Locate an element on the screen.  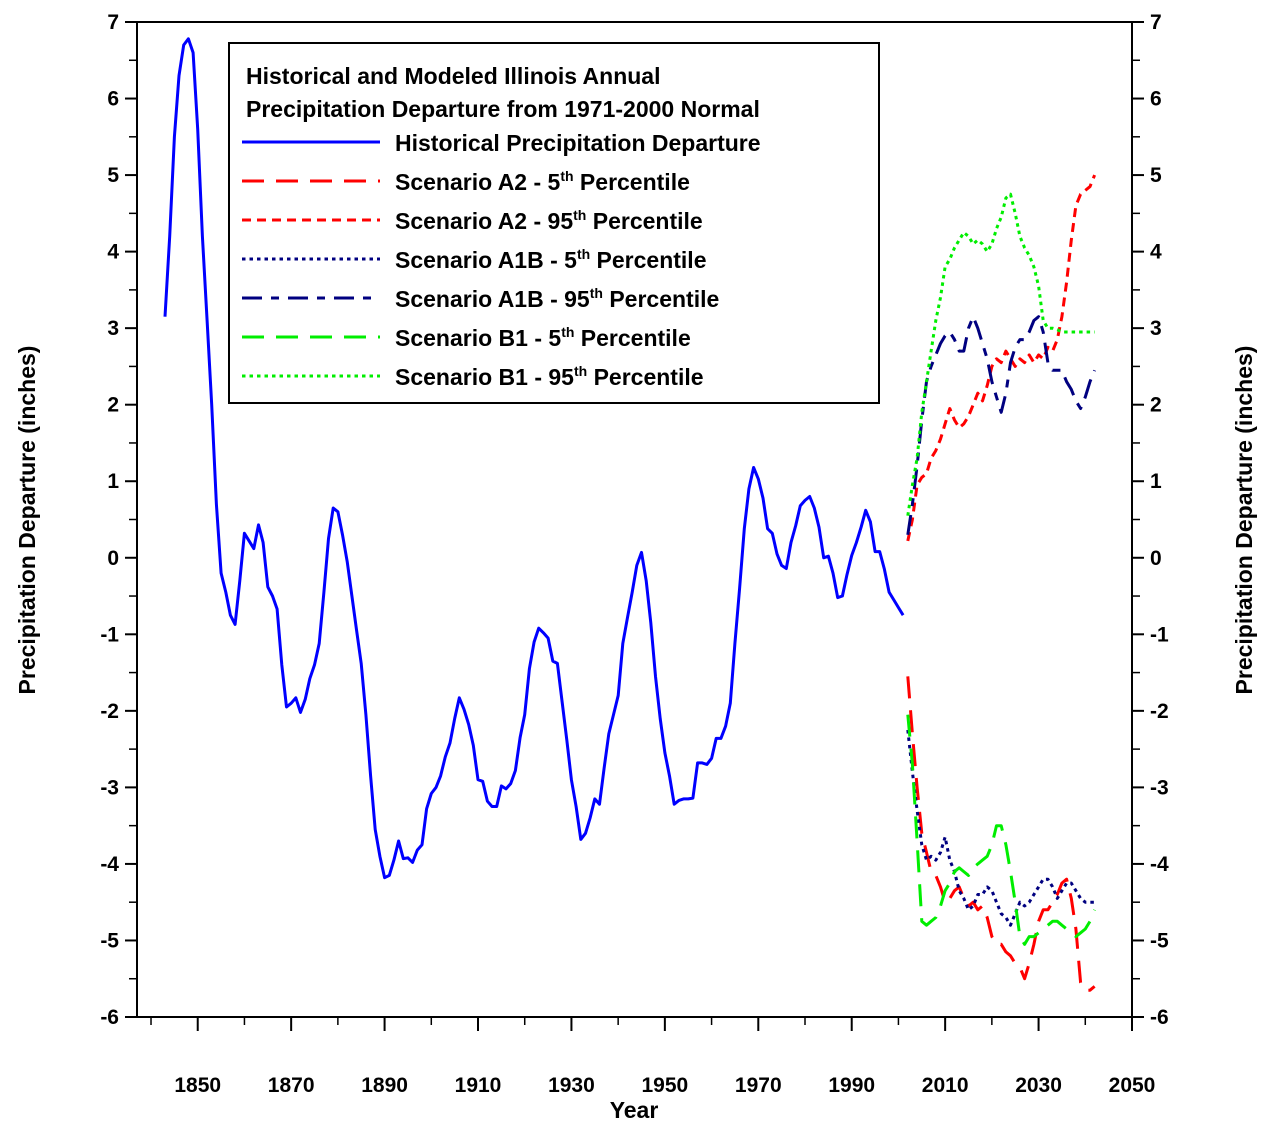
y-tick-label-right-11: -4 is located at coordinates (1159, 864).